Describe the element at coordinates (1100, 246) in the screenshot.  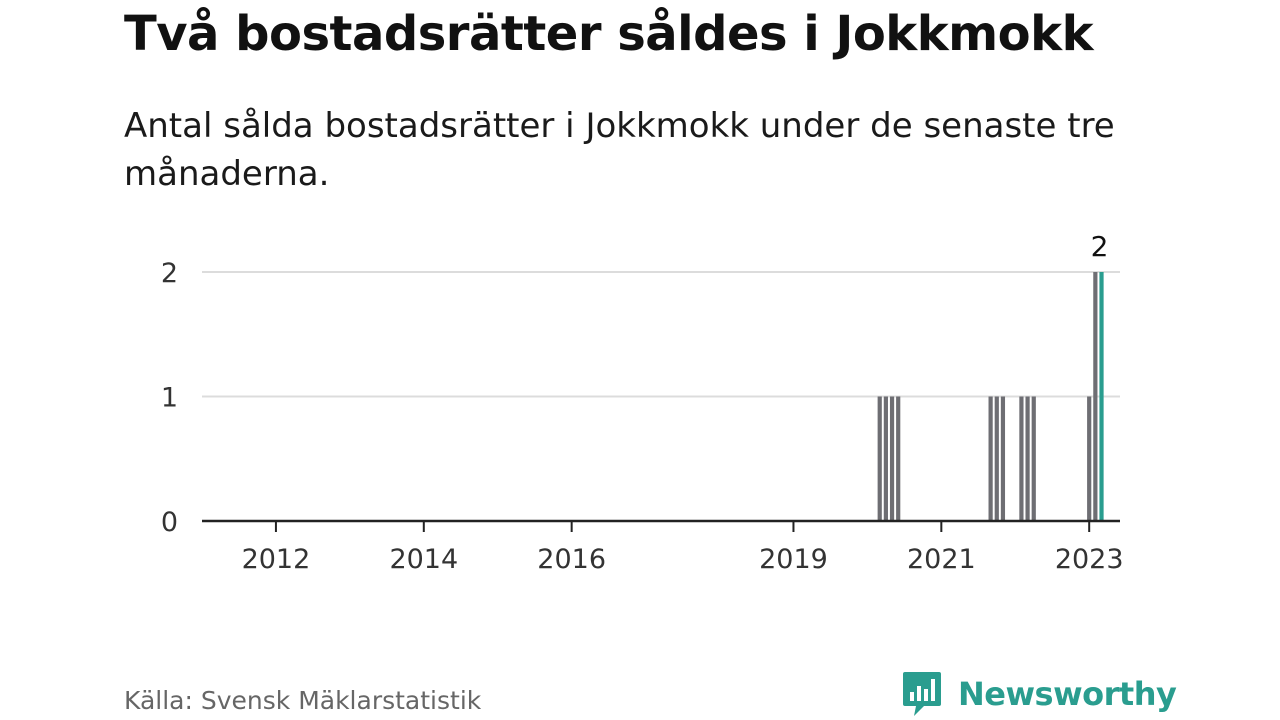
I see `data-label: 2` at that location.